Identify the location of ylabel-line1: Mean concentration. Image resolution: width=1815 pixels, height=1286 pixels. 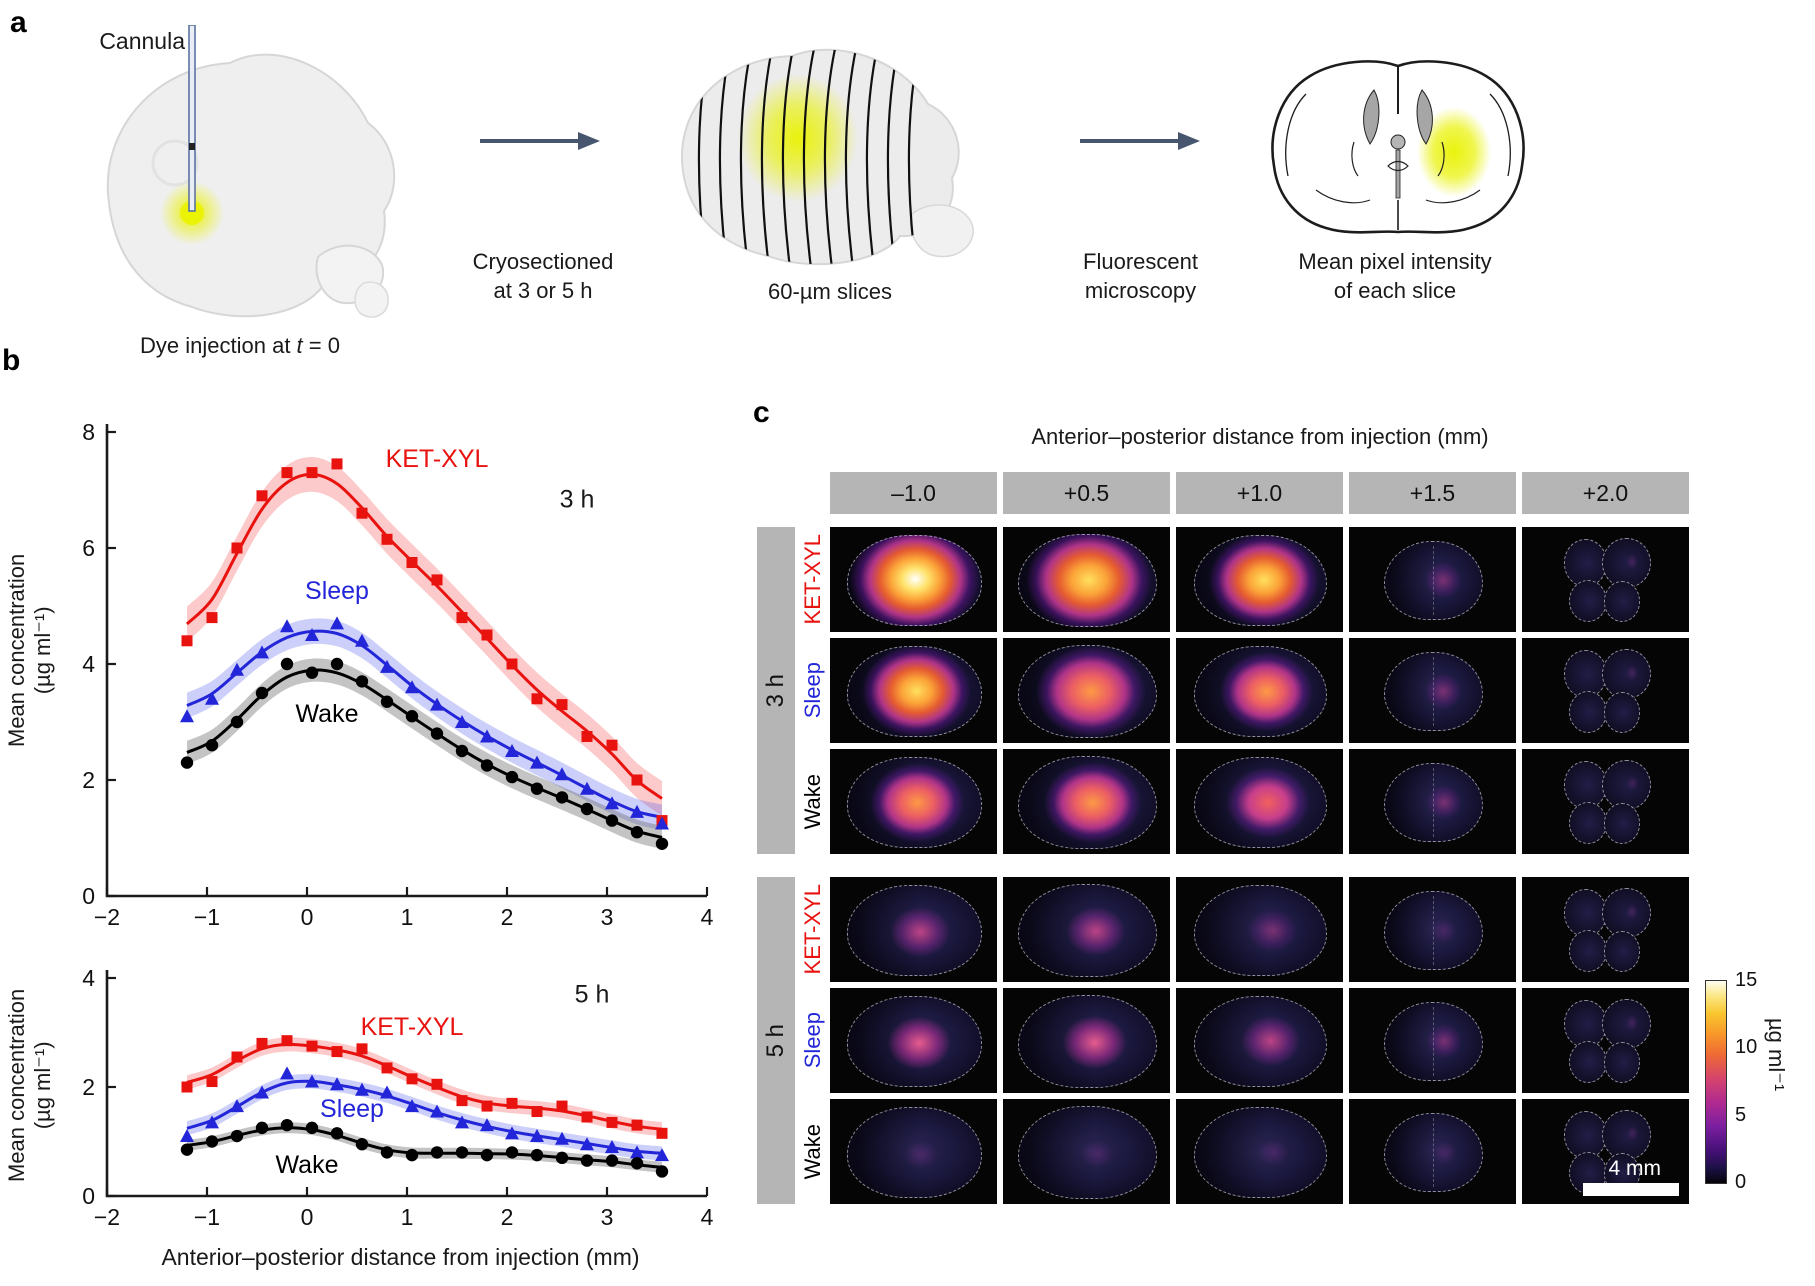
(17, 650).